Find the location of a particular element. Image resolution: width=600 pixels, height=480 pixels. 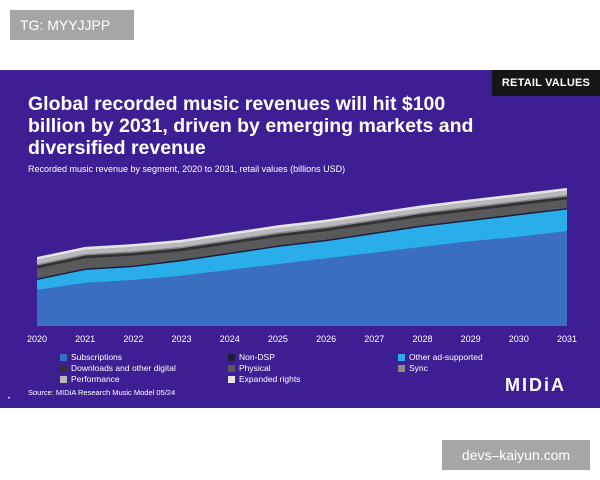

area-other-ad-supported is located at coordinates (302, 249).